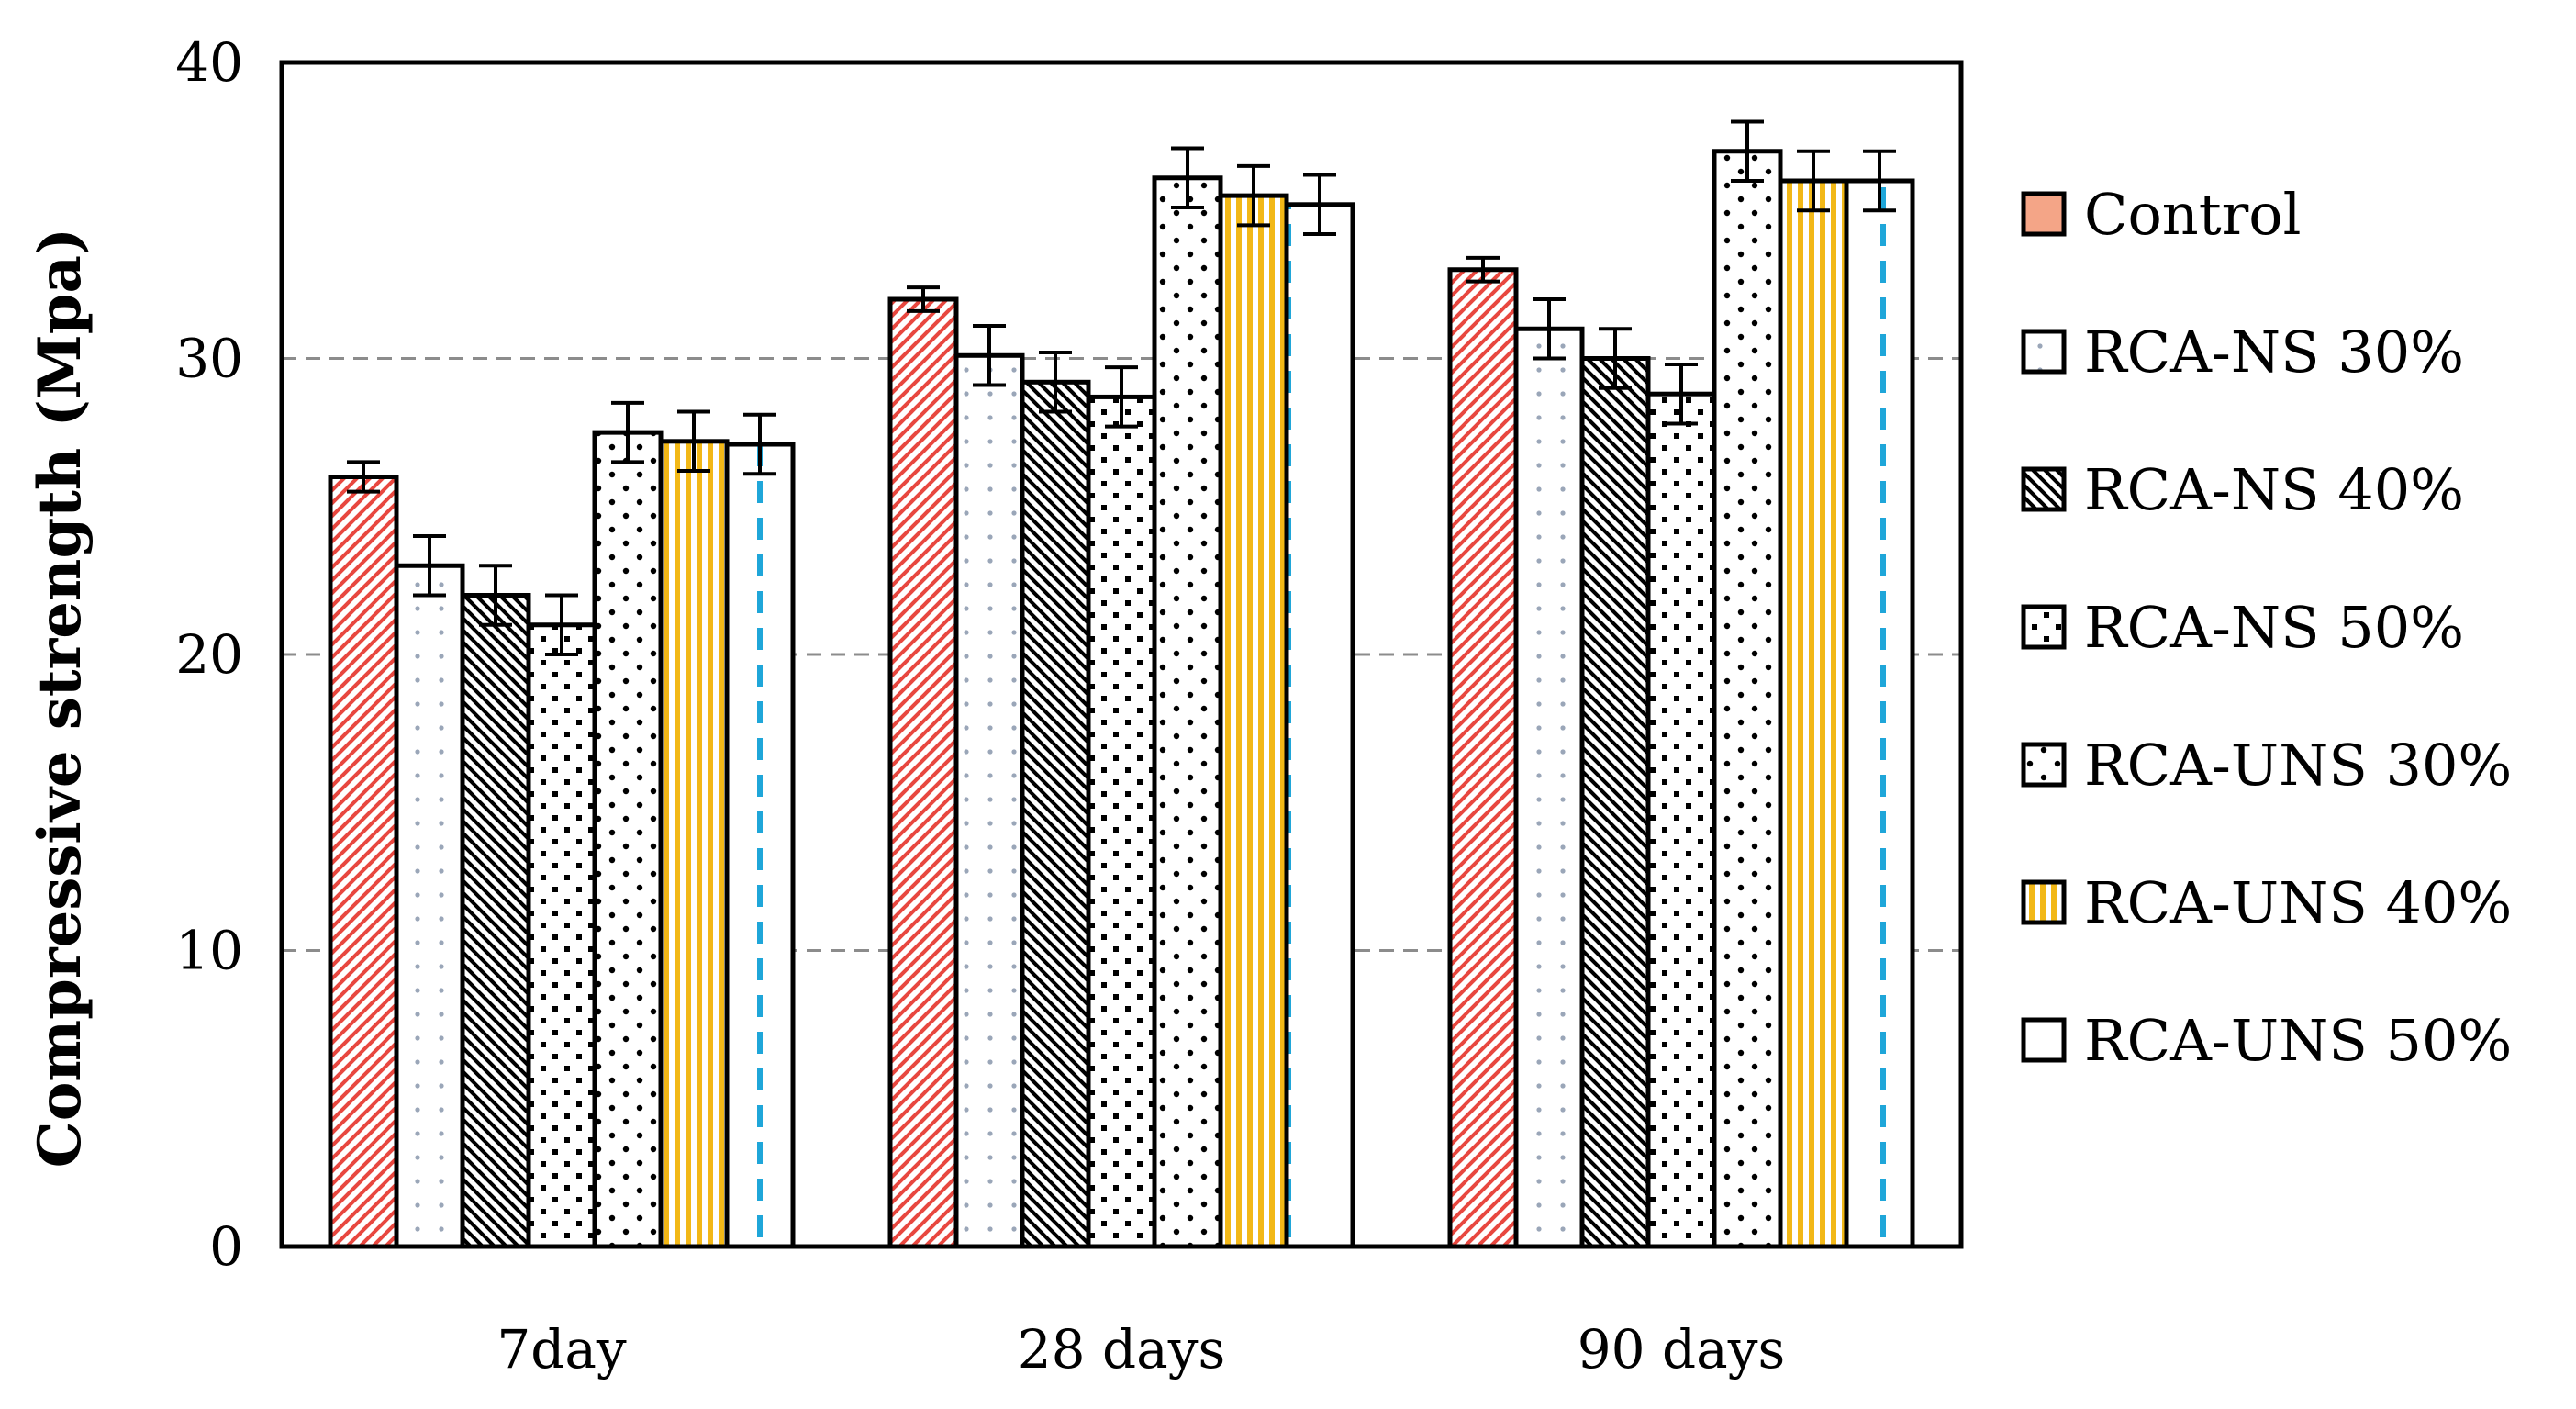 The image size is (2576, 1409). Describe the element at coordinates (1813, 181) in the screenshot. I see `error-bar-rca-uns-40pct-90-days` at that location.